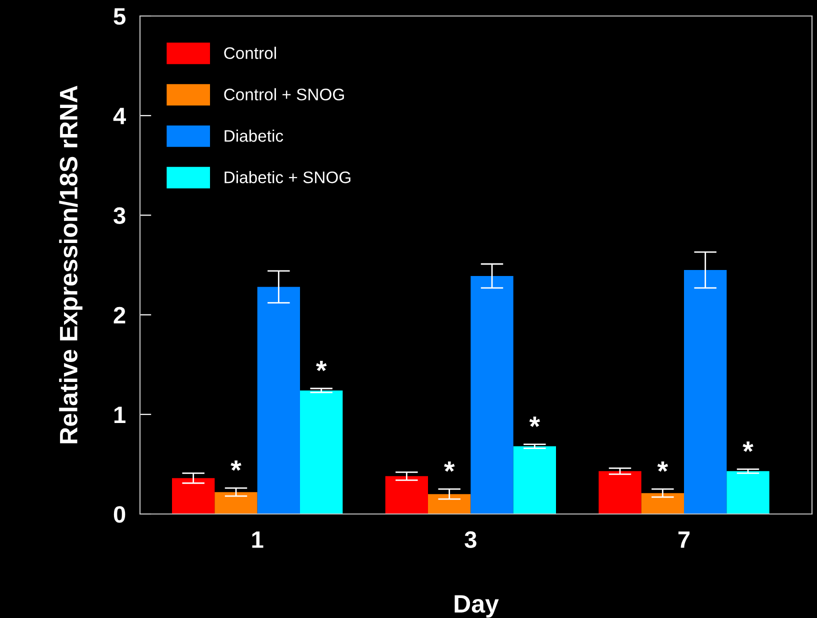 This screenshot has height=618, width=817. I want to click on legend-label: Diabetic, so click(254, 136).